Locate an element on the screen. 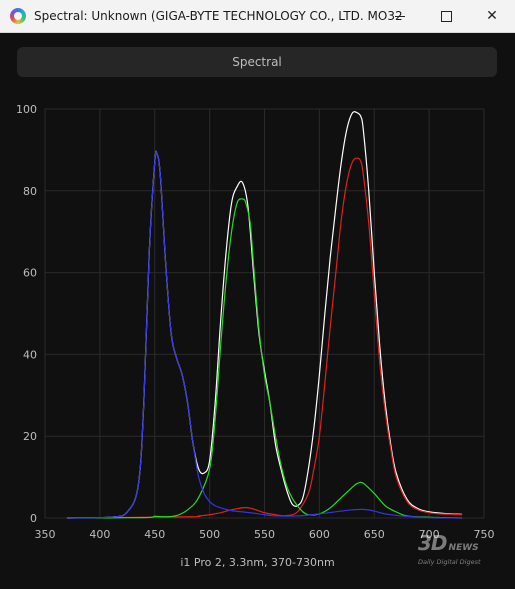 This screenshot has height=589, width=515. tab-label: Spectral is located at coordinates (257, 62).